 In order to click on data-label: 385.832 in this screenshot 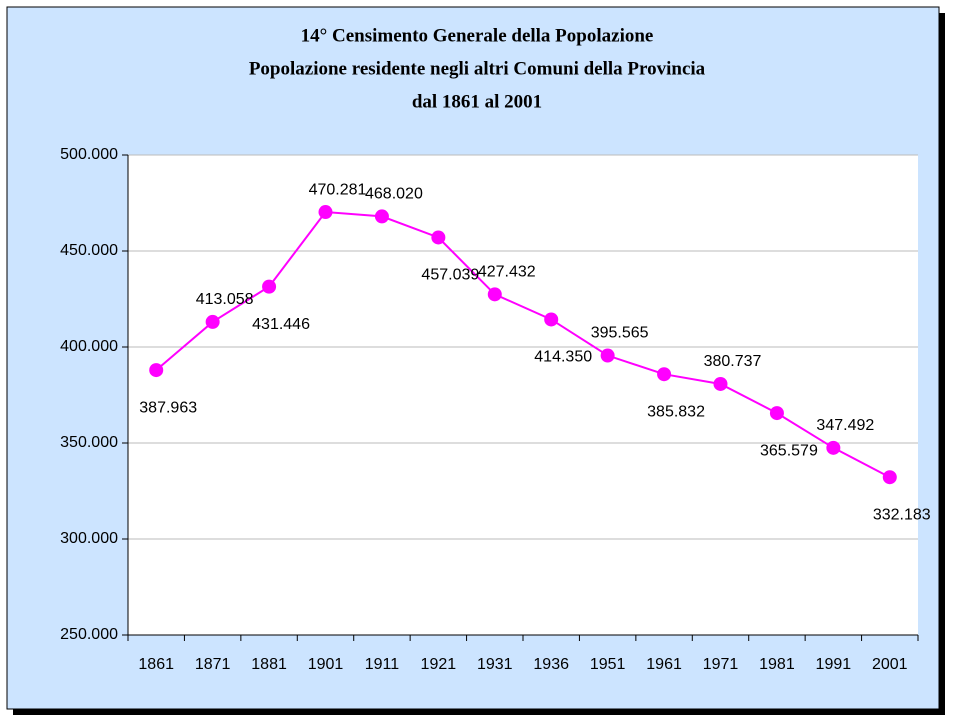, I will do `click(676, 411)`.